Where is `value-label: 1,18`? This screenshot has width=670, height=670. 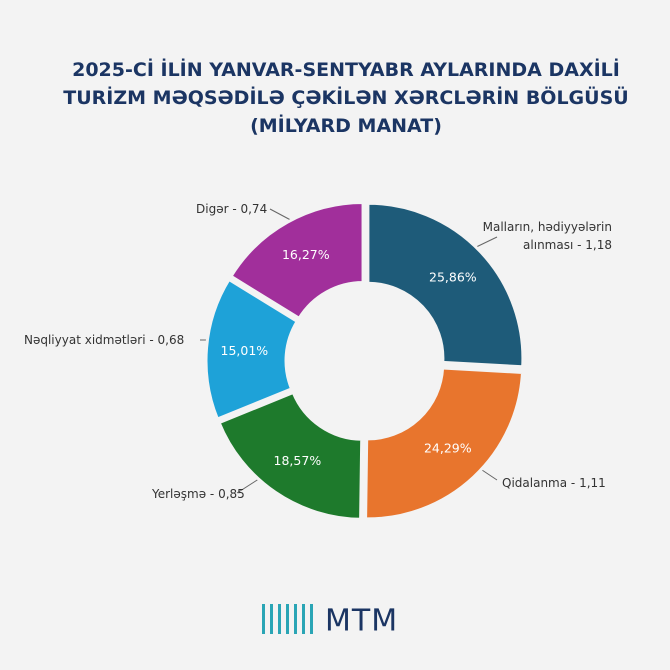 value-label: 1,18 is located at coordinates (598, 245).